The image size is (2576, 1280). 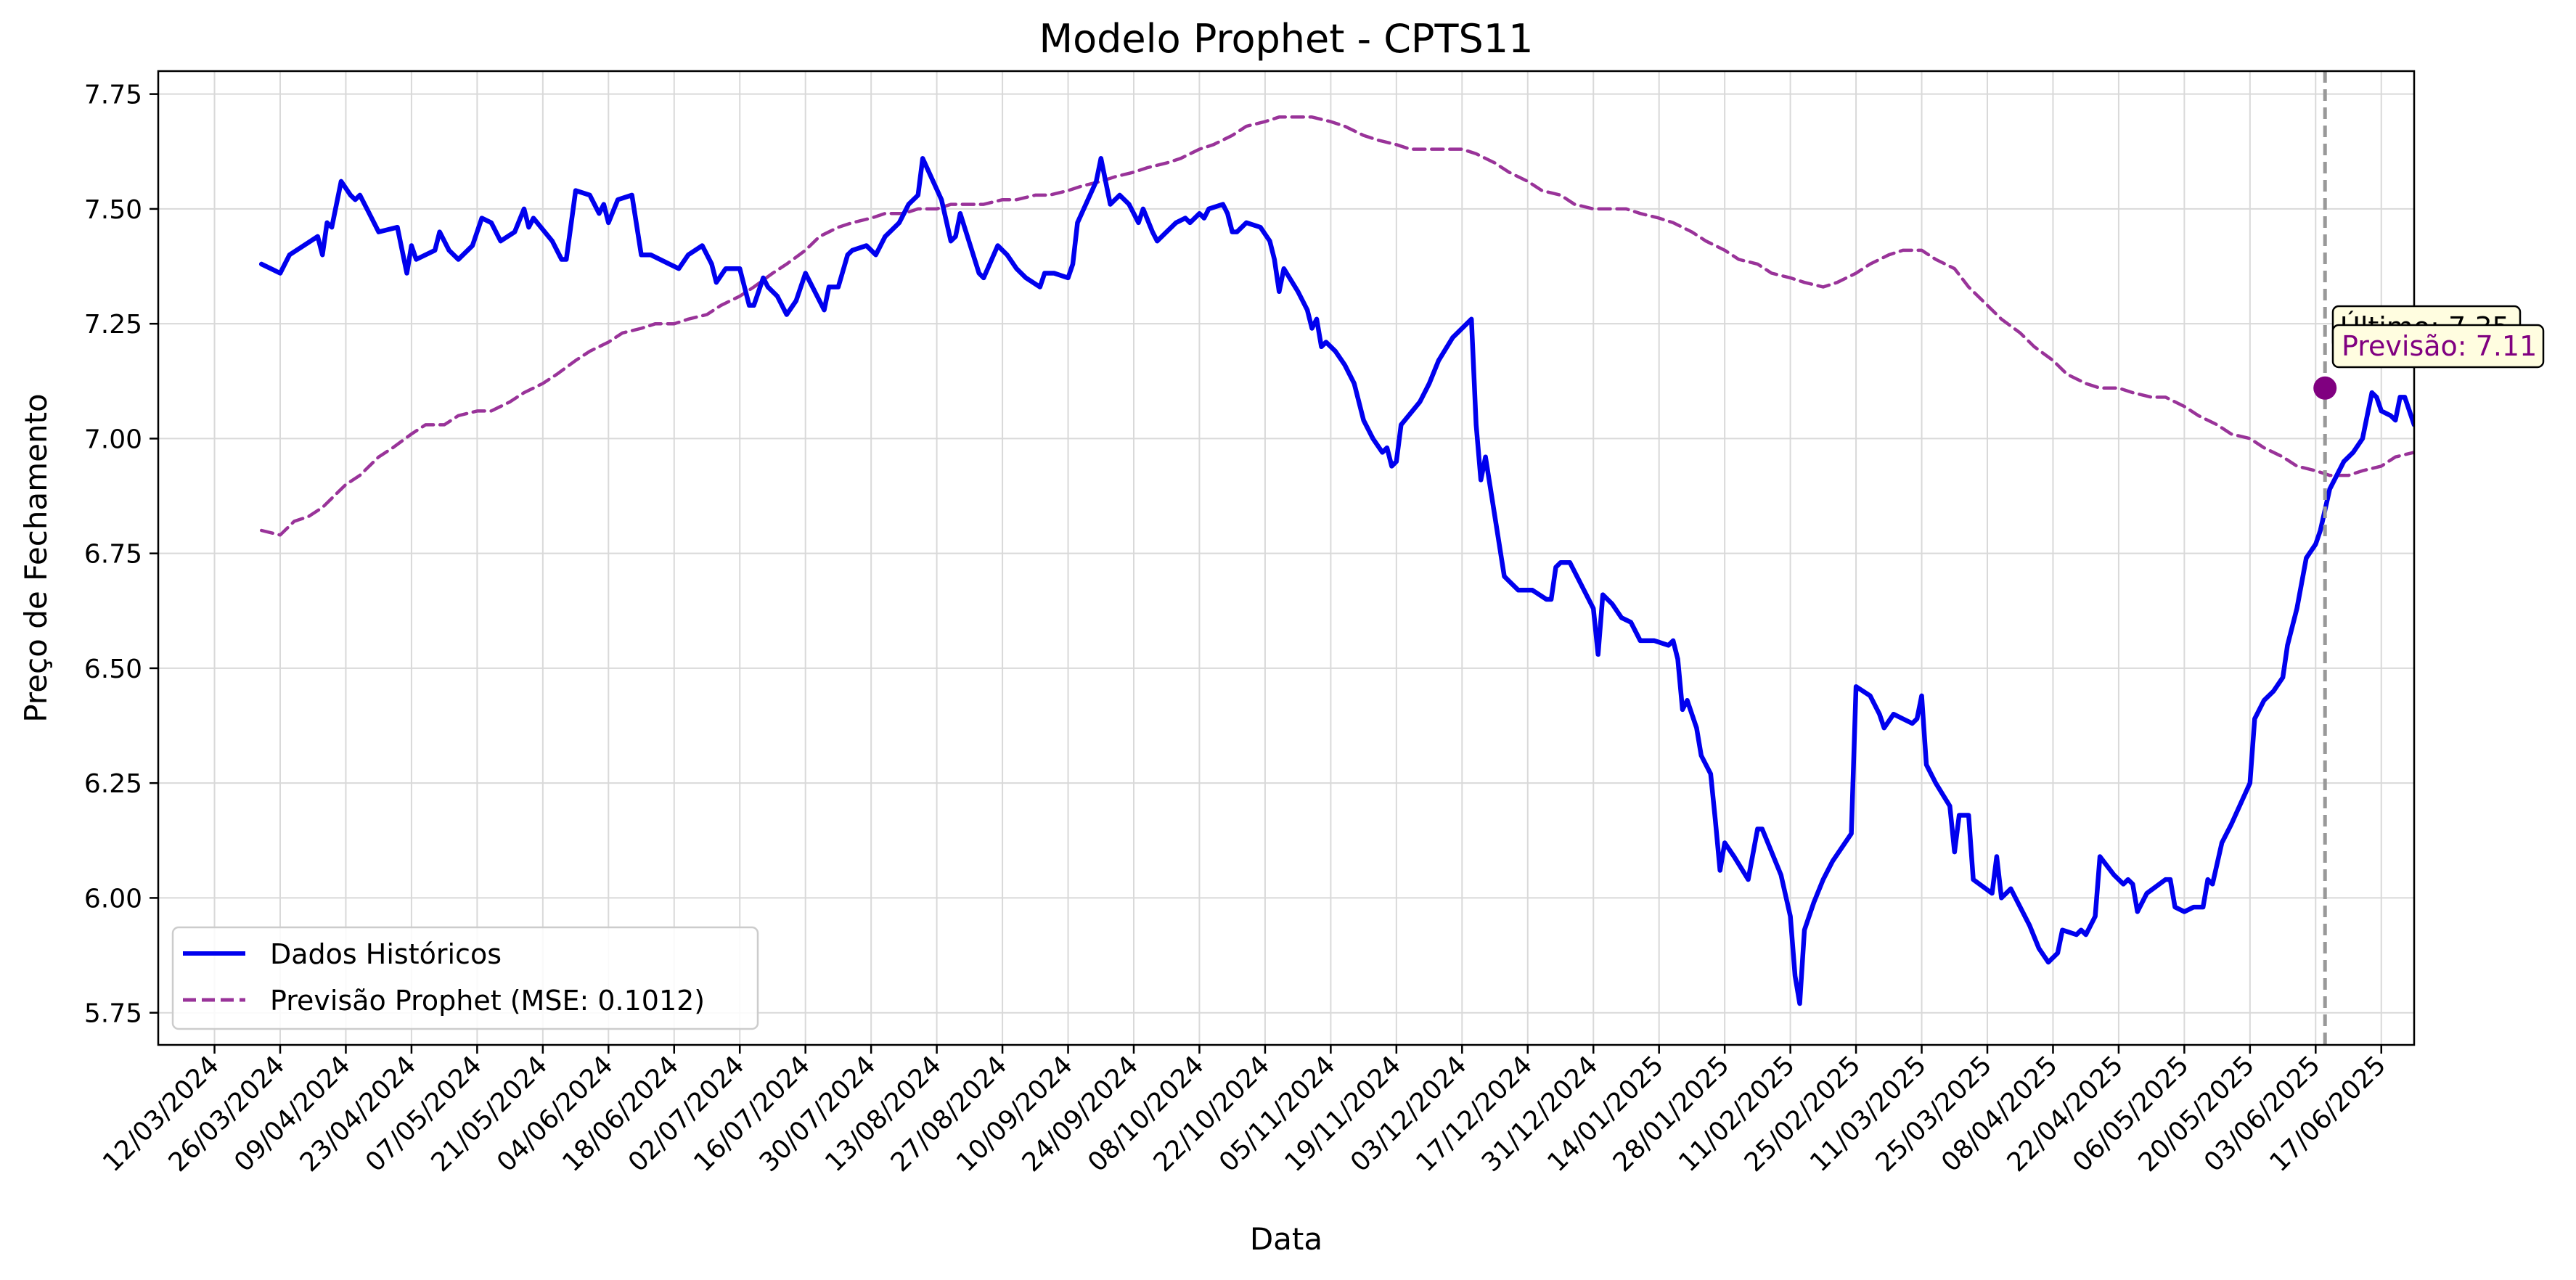 I want to click on y-axis-label: Preço de Fechamento, so click(x=36, y=557).